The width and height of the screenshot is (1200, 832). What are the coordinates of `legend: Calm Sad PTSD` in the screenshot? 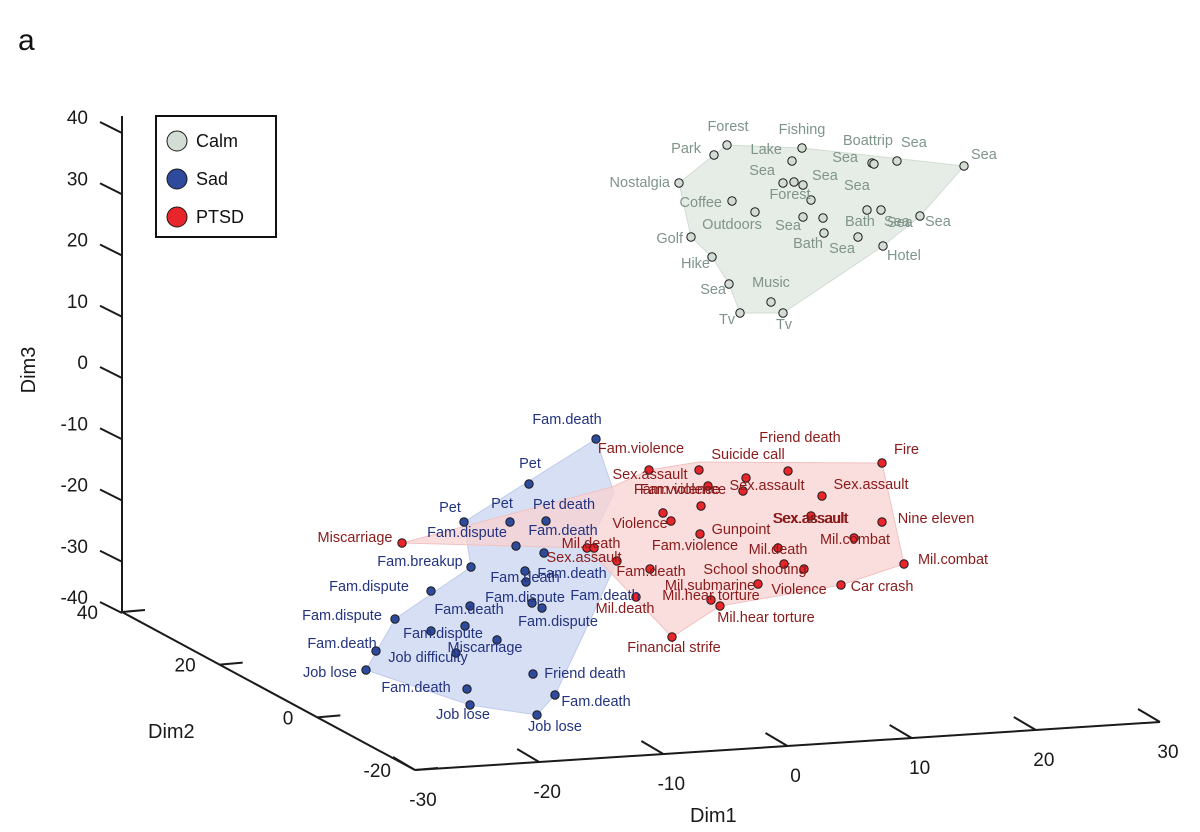 It's located at (216, 176).